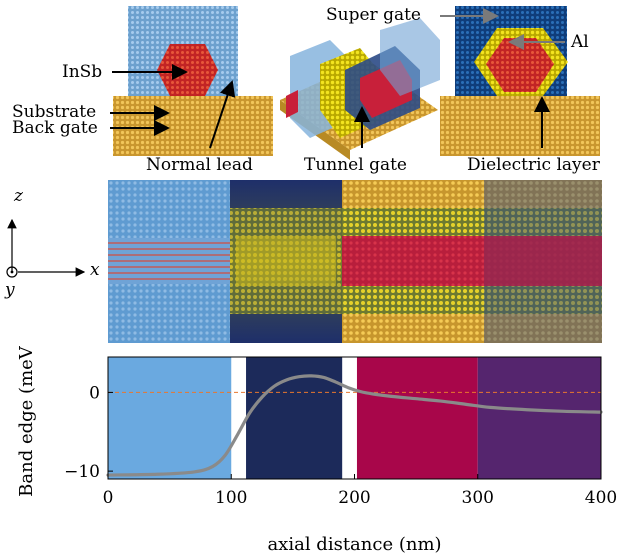 Image resolution: width=618 pixels, height=560 pixels. I want to click on tunnel-gate-render, so click(360, 89).